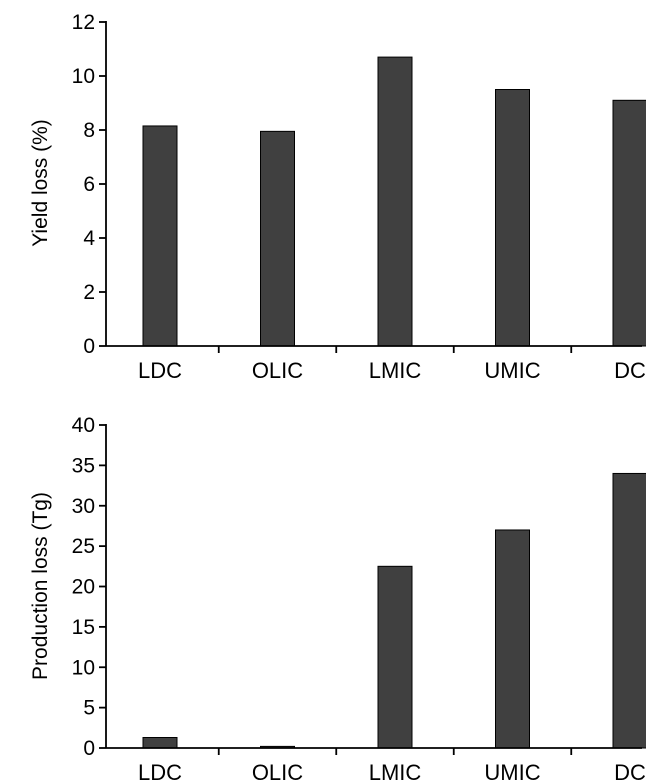 Image resolution: width=646 pixels, height=783 pixels. I want to click on yield-loss-x-label-umic: UMIC, so click(512, 370).